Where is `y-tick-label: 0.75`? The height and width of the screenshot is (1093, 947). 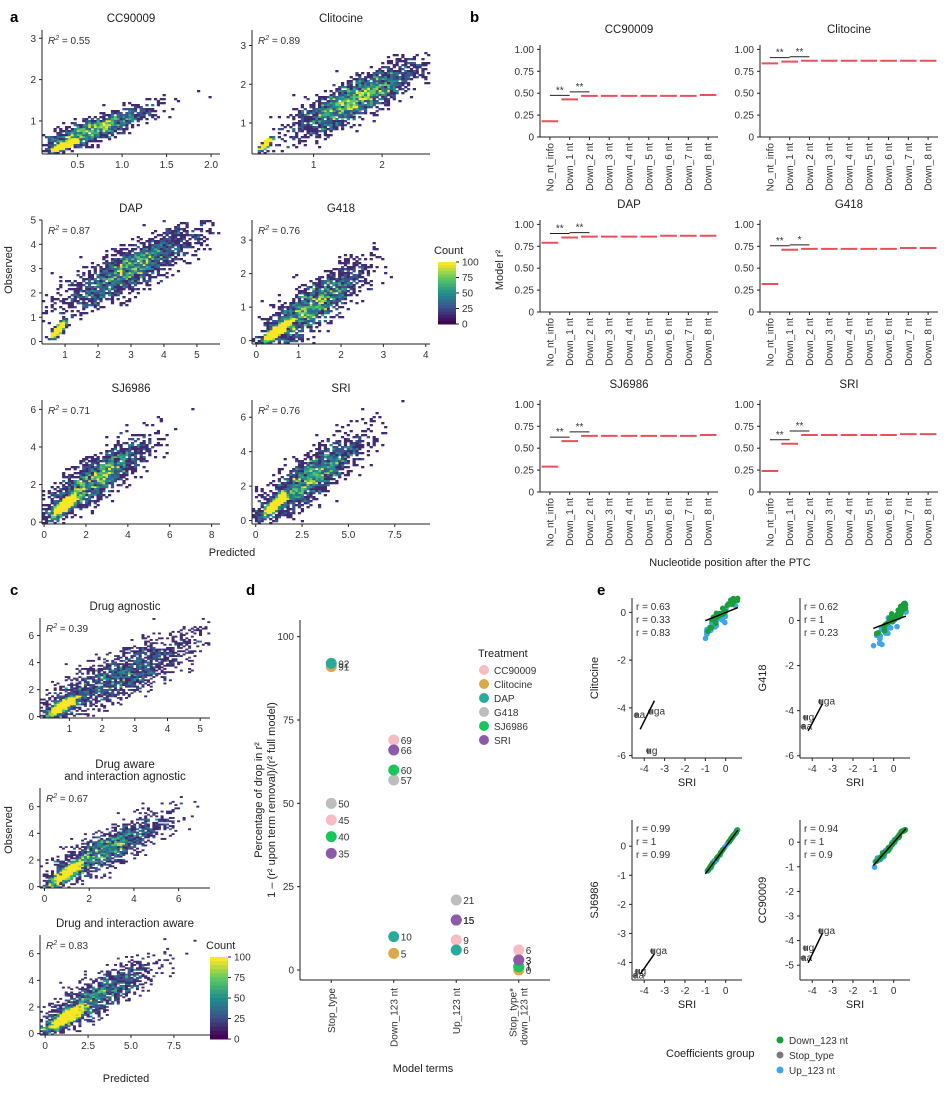 y-tick-label: 0.75 is located at coordinates (525, 72).